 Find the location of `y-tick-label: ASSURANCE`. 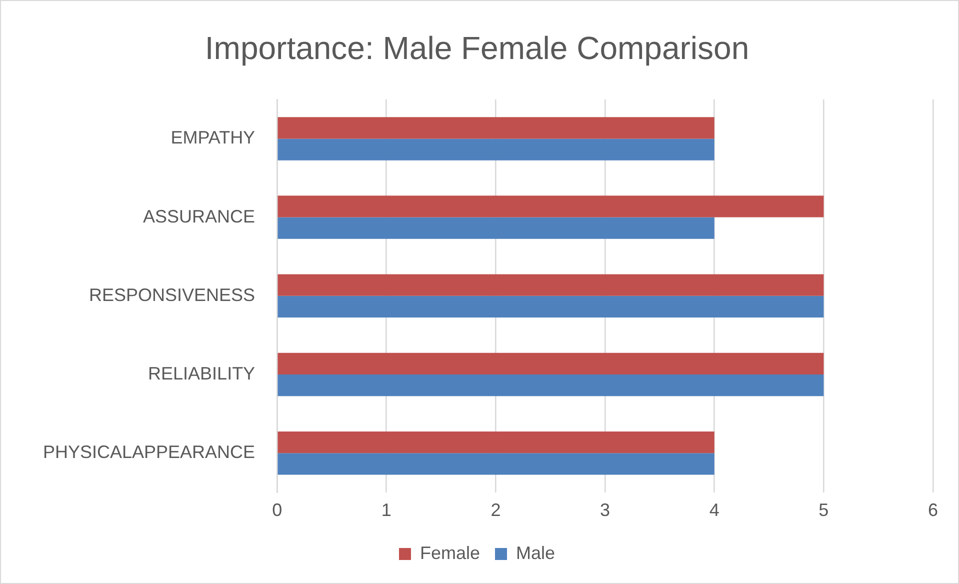

y-tick-label: ASSURANCE is located at coordinates (199, 216).